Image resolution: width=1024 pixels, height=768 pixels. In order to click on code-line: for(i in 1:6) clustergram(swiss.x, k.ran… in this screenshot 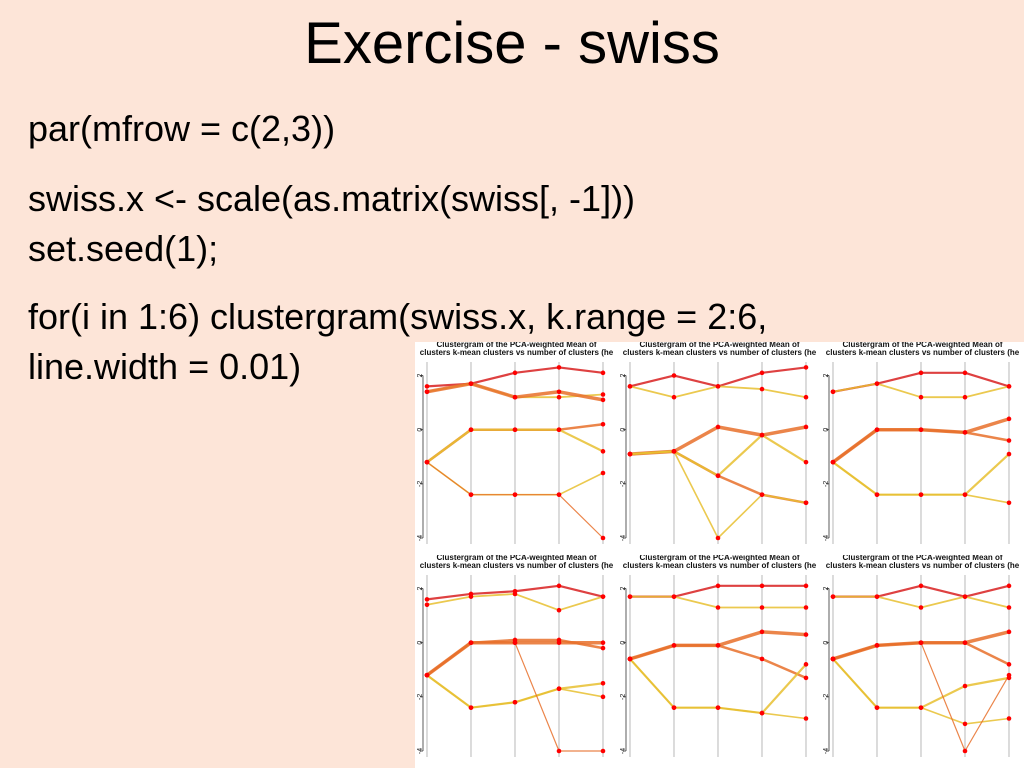, I will do `click(398, 316)`.